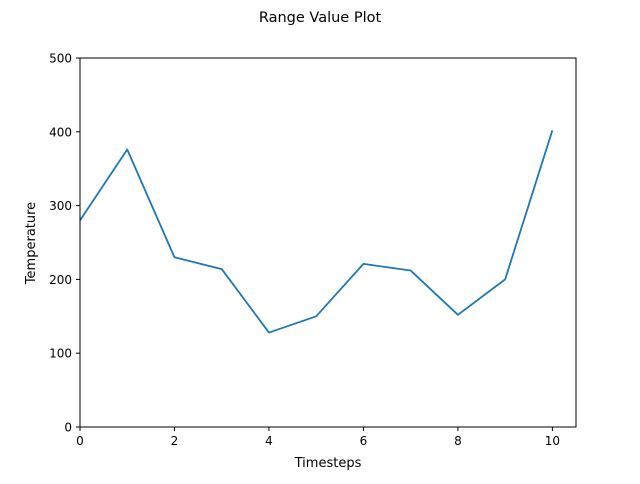 The height and width of the screenshot is (484, 640). Describe the element at coordinates (60, 206) in the screenshot. I see `y-tick-label: 300` at that location.